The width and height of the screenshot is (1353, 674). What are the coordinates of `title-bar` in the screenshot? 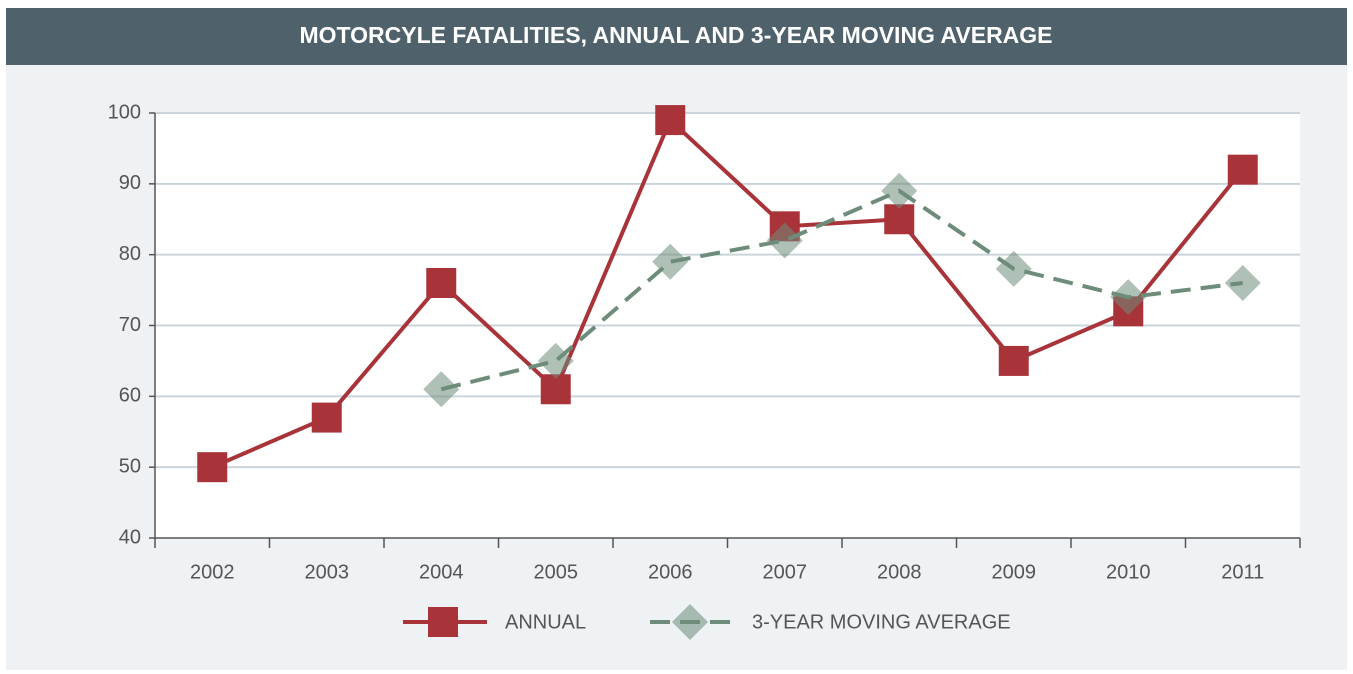 It's located at (676, 36).